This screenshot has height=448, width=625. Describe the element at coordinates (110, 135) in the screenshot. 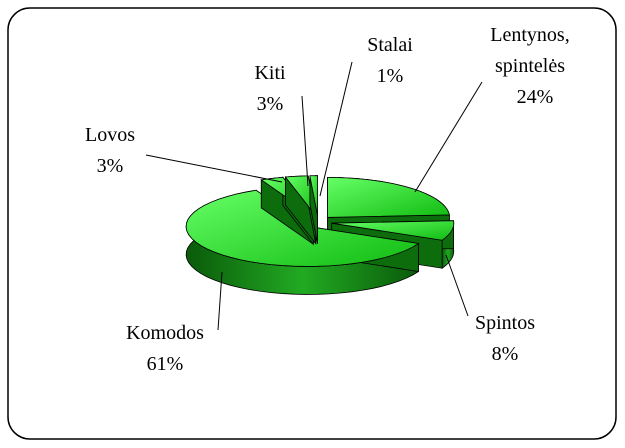

I see `category-name: Lovos` at that location.